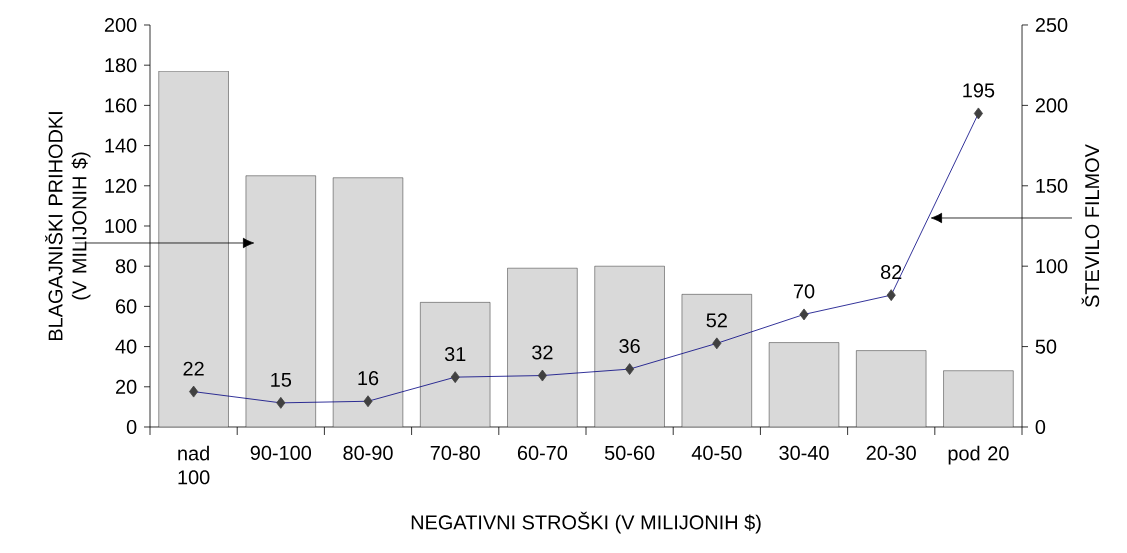  What do you see at coordinates (455, 354) in the screenshot?
I see `data-label: 31` at bounding box center [455, 354].